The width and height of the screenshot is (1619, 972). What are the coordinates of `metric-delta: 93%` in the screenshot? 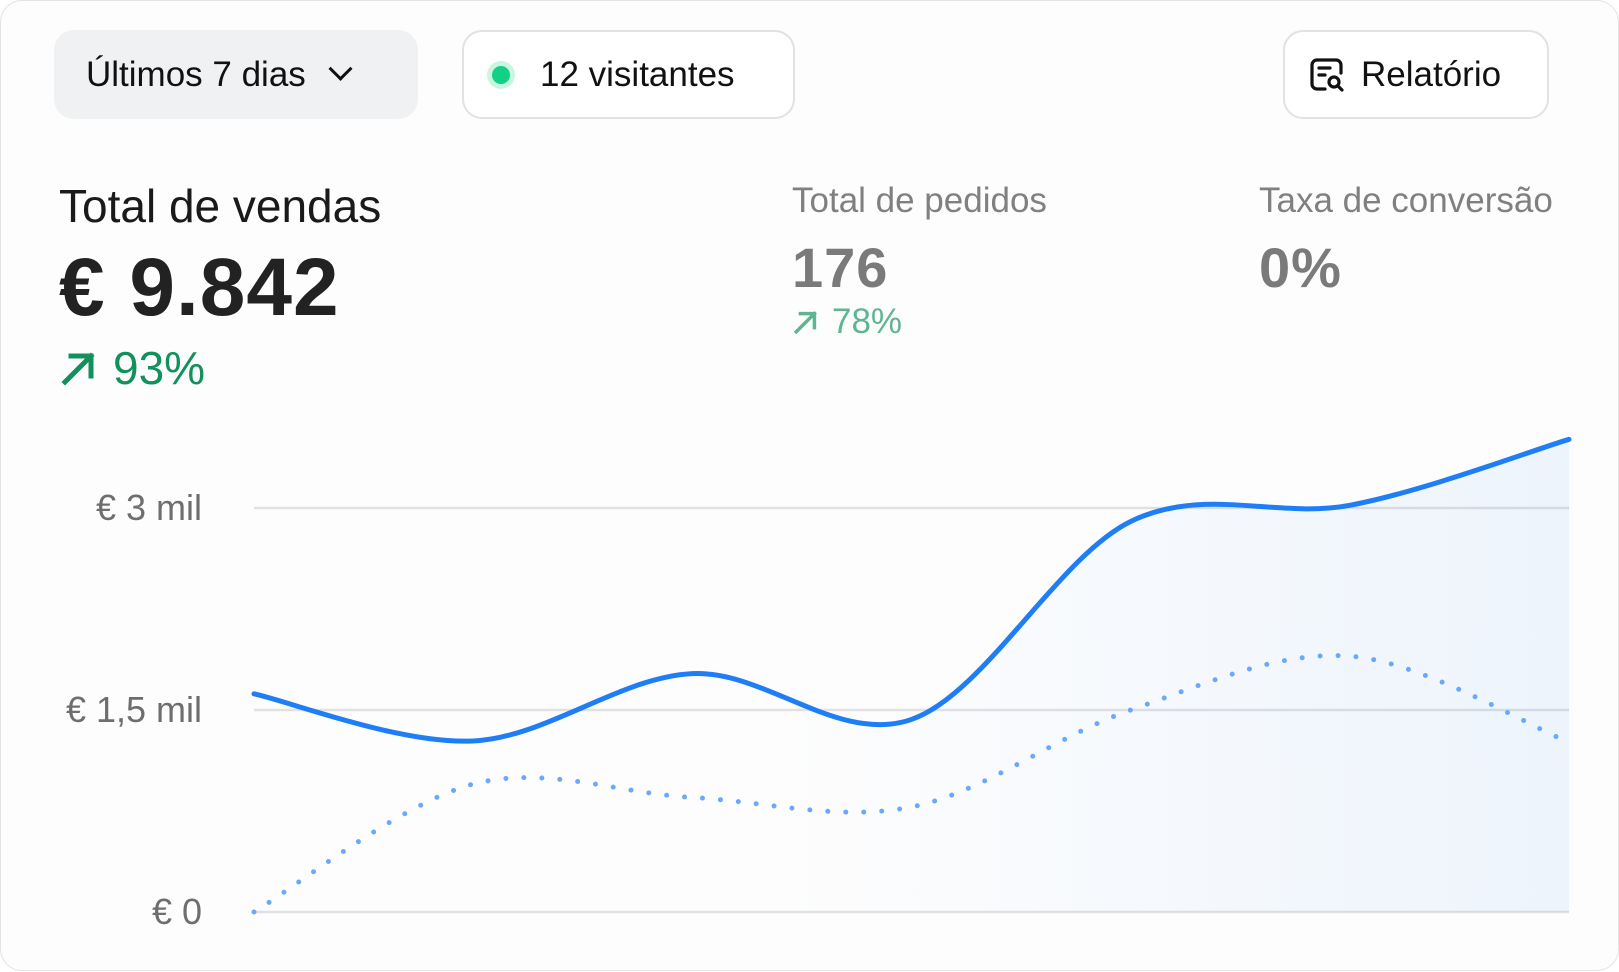 It's located at (220, 368).